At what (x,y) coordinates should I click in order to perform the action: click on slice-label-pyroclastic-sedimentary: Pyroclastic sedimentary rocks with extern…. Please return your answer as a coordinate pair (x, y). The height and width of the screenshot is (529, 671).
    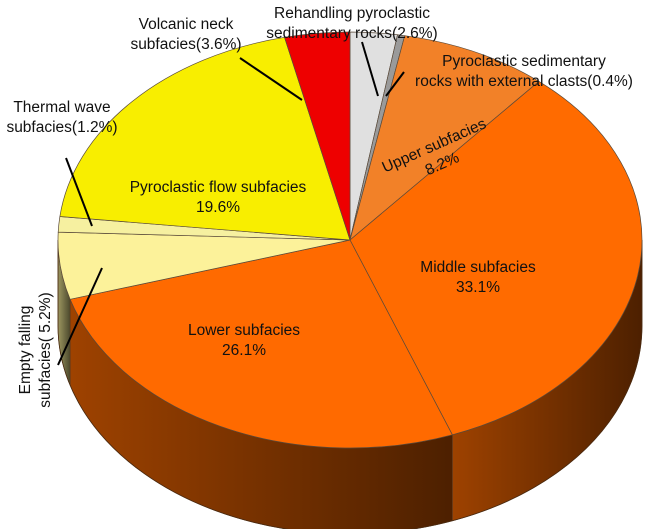
    Looking at the image, I should click on (524, 71).